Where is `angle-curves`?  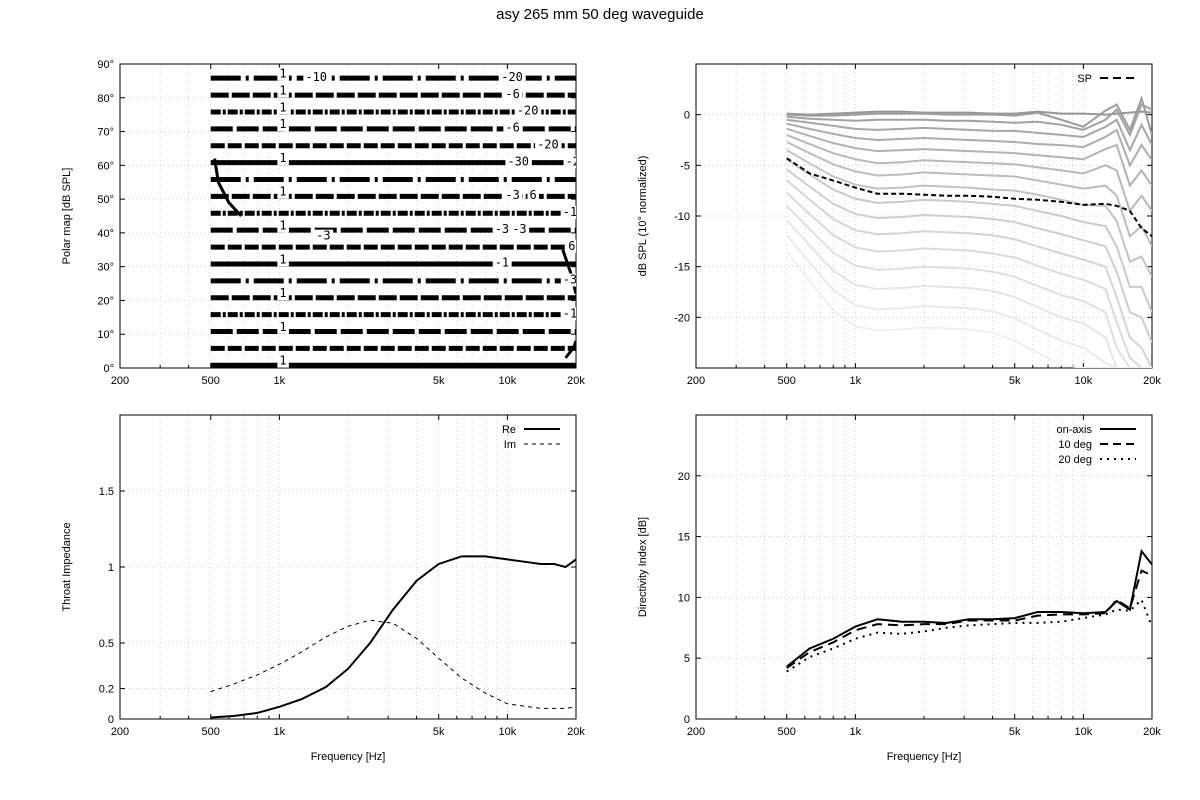
angle-curves is located at coordinates (968, 231).